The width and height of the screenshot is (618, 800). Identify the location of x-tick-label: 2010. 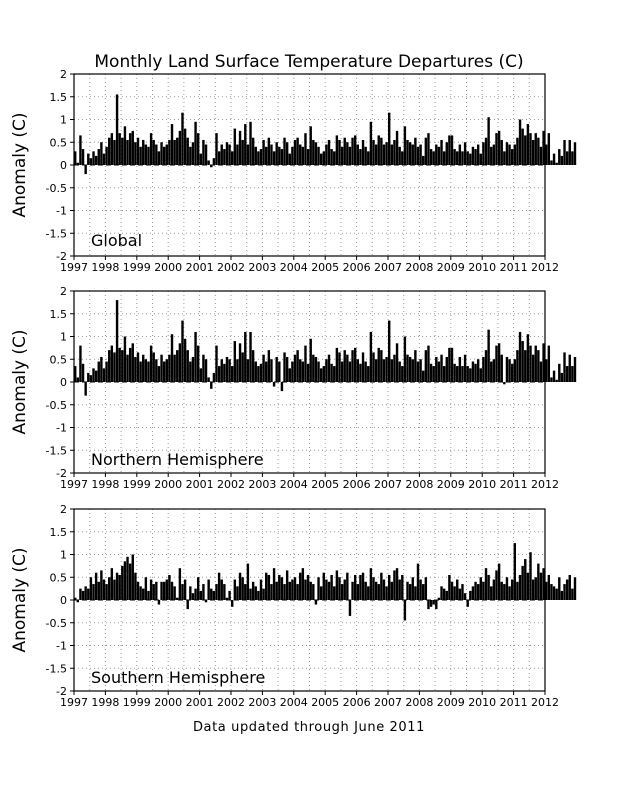
(482, 484).